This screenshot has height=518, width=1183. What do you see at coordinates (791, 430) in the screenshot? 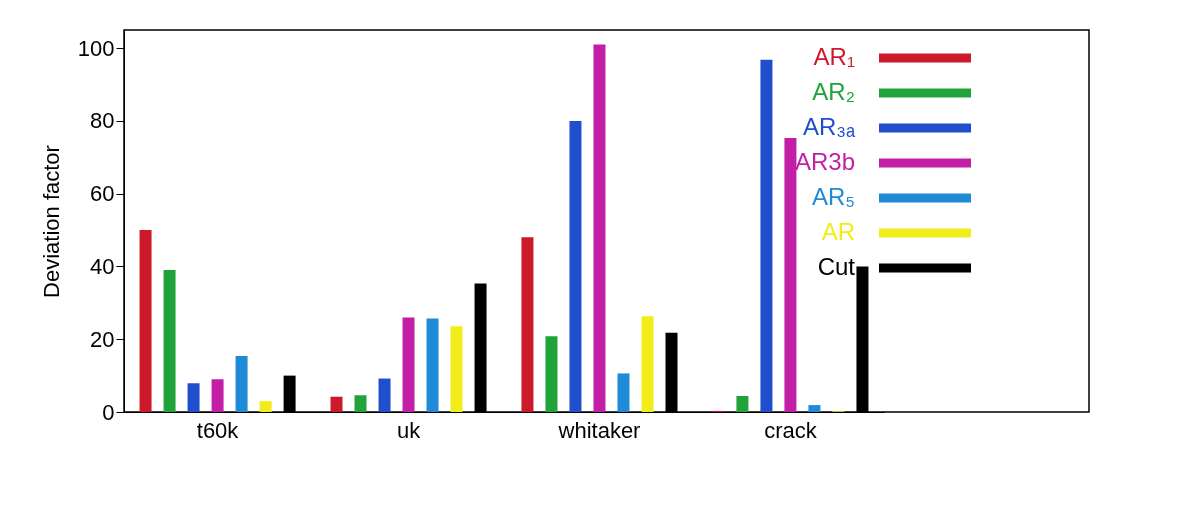
I see `x-tick-label: crack` at bounding box center [791, 430].